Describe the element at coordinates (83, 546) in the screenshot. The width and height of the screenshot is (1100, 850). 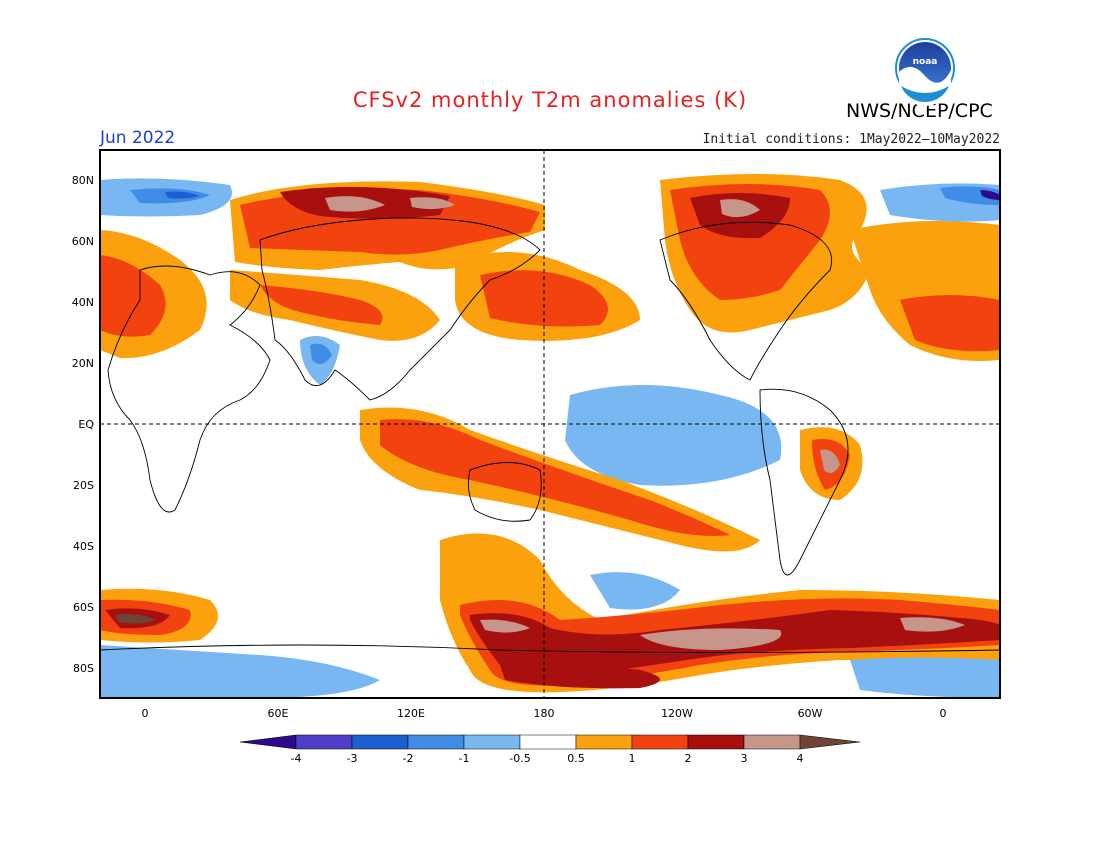
I see `lat-tick-40s: 40S` at that location.